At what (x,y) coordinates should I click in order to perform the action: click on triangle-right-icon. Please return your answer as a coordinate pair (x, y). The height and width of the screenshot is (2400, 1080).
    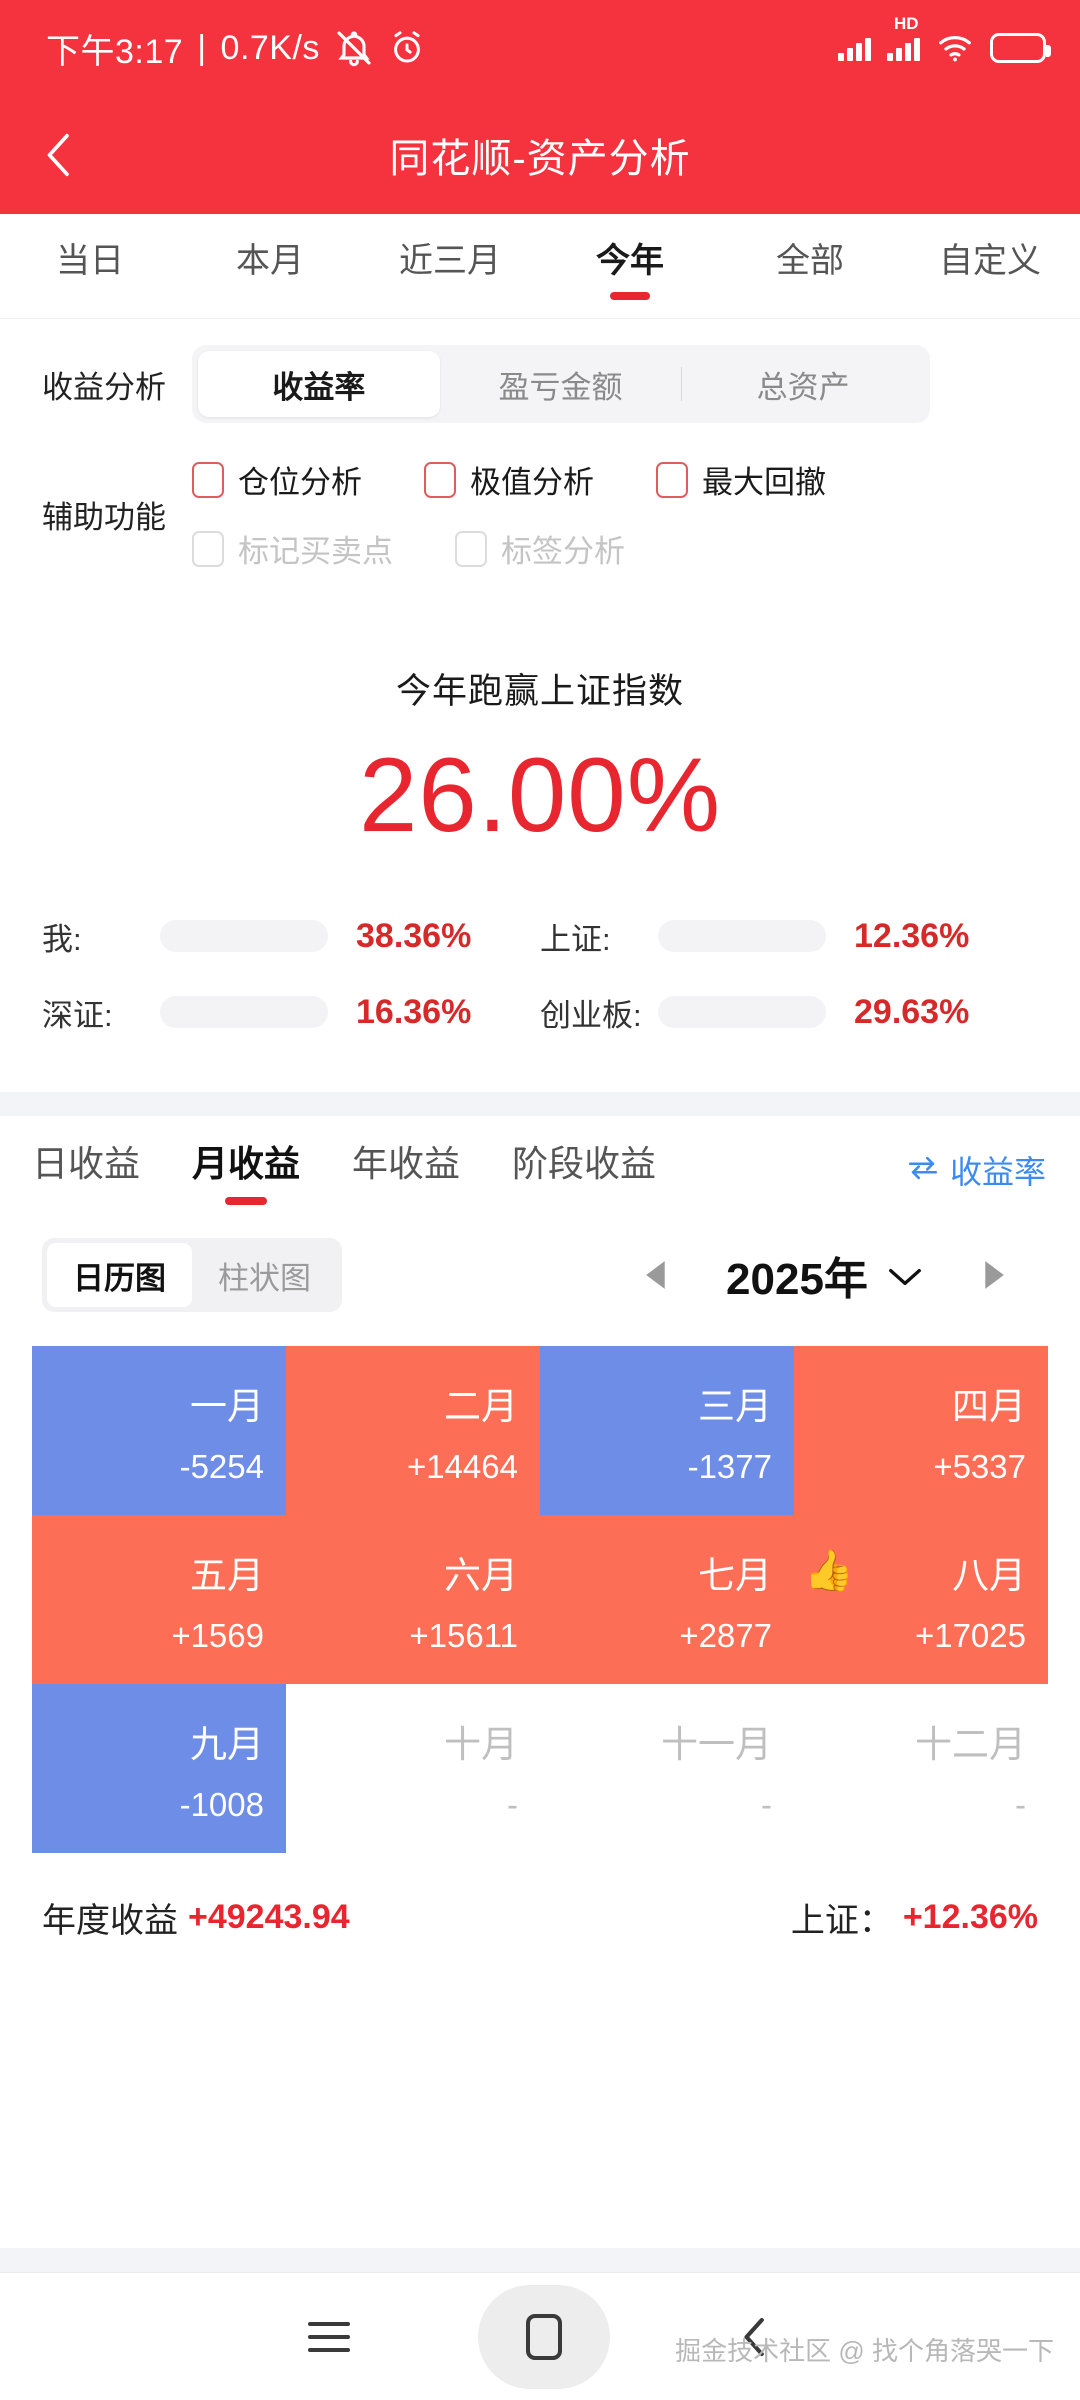
    Looking at the image, I should click on (993, 1275).